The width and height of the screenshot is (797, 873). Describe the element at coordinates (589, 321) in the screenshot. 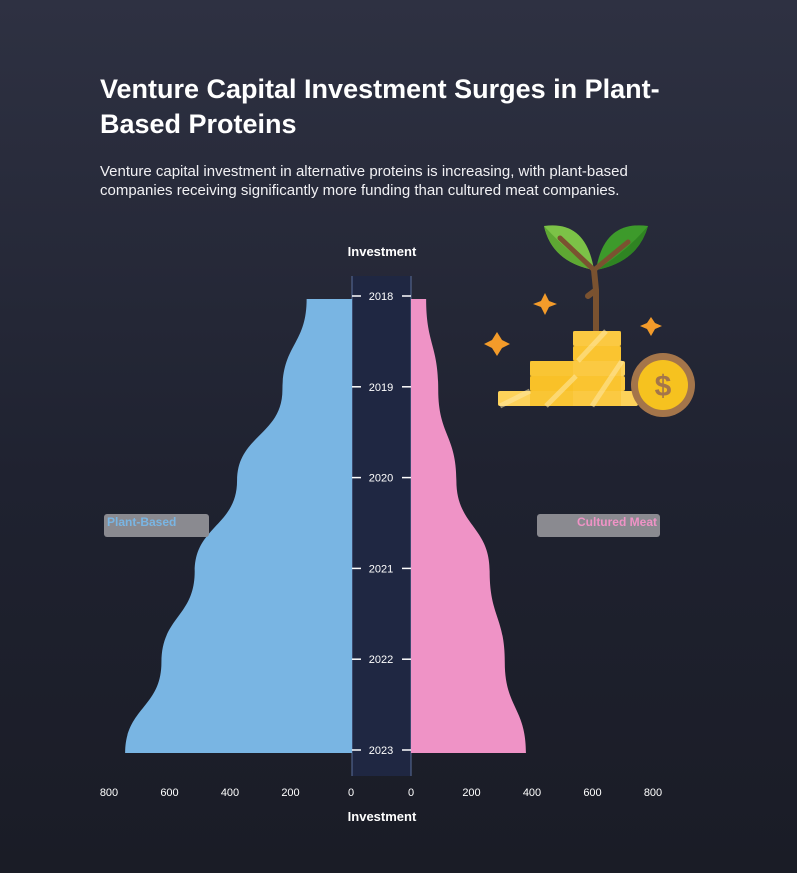

I see `plant-coins-icon: $` at that location.